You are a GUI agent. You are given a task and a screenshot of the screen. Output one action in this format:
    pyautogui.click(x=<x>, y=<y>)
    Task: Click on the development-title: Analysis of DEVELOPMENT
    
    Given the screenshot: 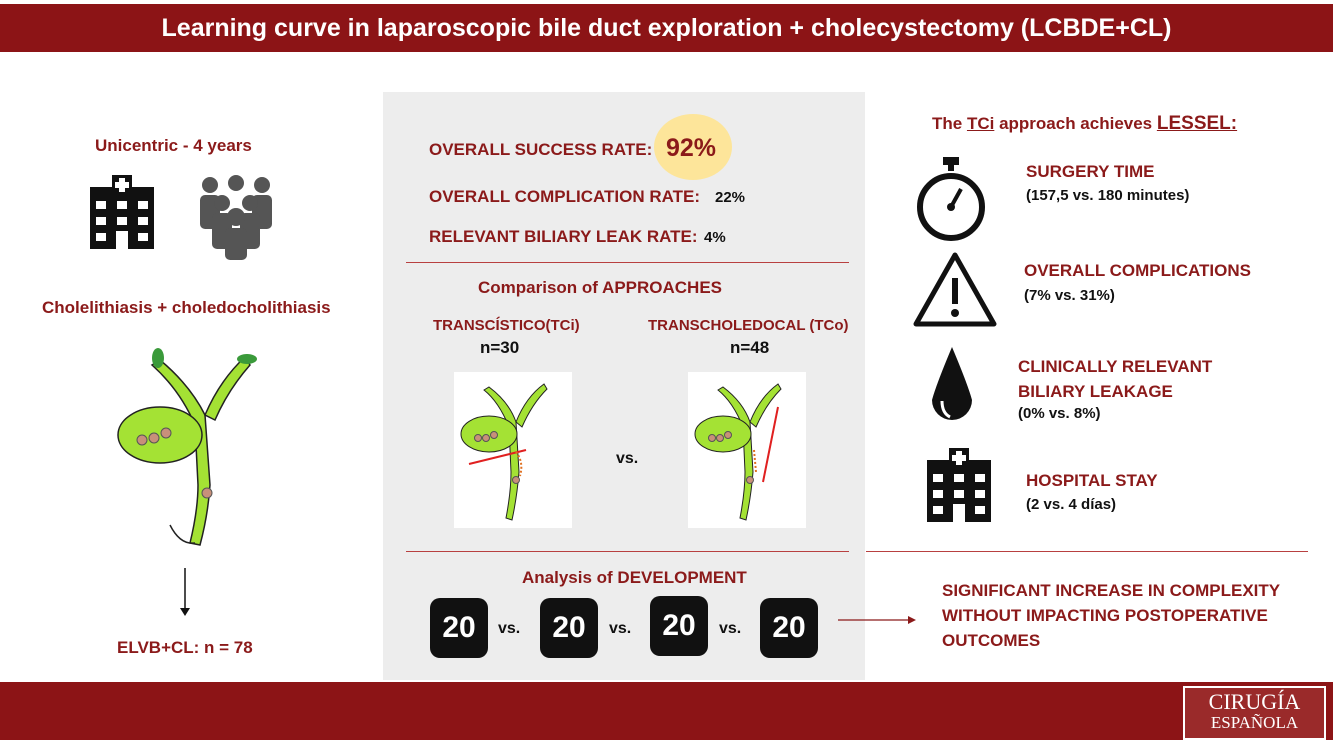 What is the action you would take?
    pyautogui.click(x=634, y=577)
    